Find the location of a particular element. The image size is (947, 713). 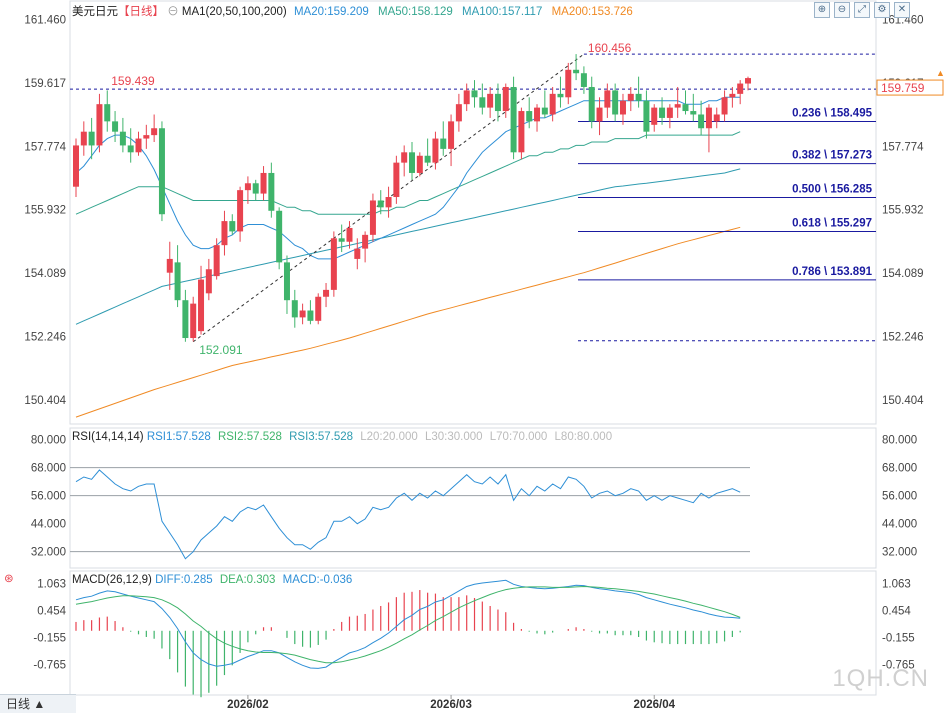

rsi-axis-right-tick: 44.000 is located at coordinates (899, 525).